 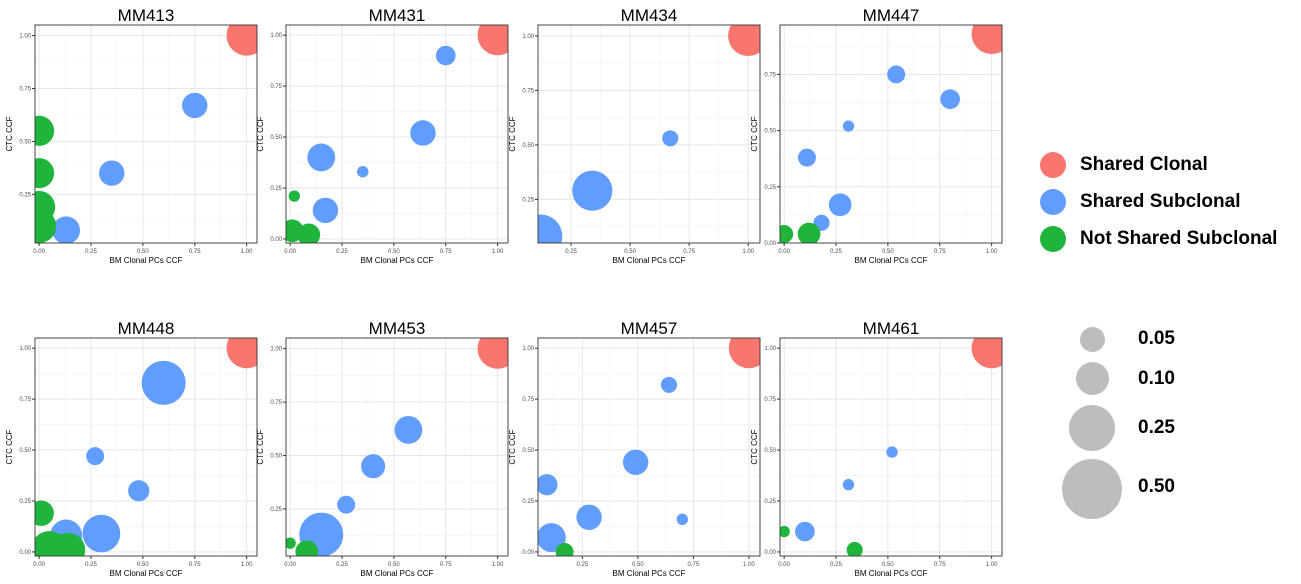 I want to click on panel-title: MM457, so click(x=649, y=328).